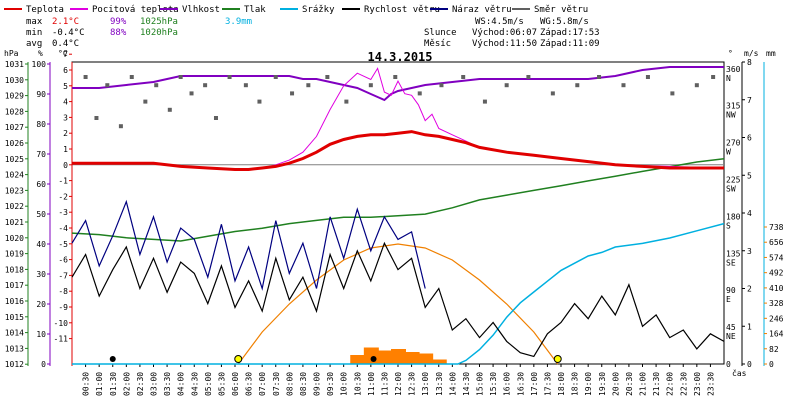 This screenshot has width=800, height=400. What do you see at coordinates (40, 53) in the screenshot?
I see `humidity-unit: %` at bounding box center [40, 53].